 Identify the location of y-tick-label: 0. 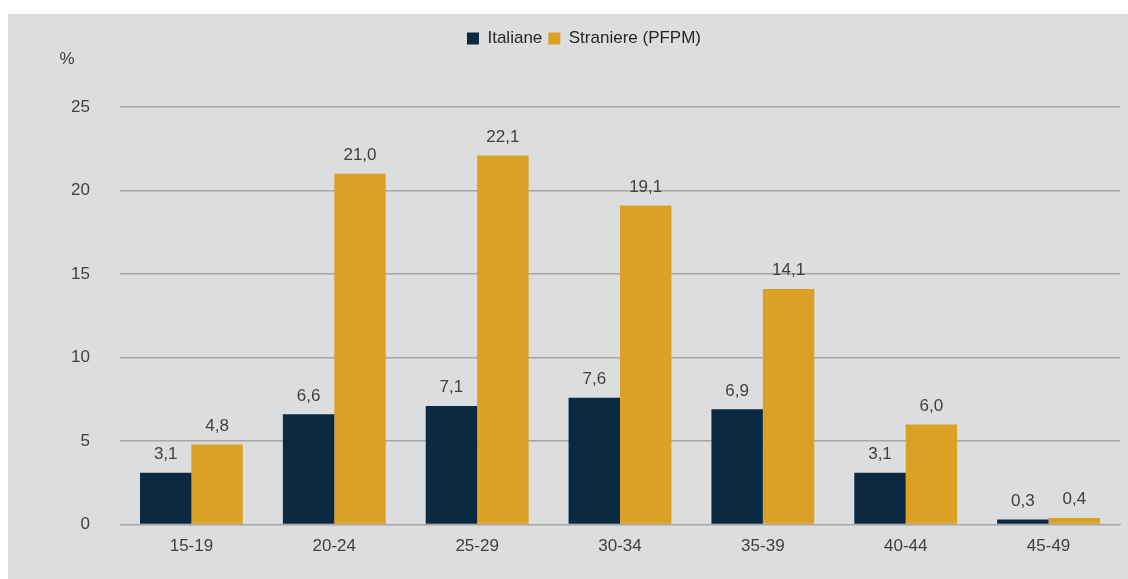
(85, 524).